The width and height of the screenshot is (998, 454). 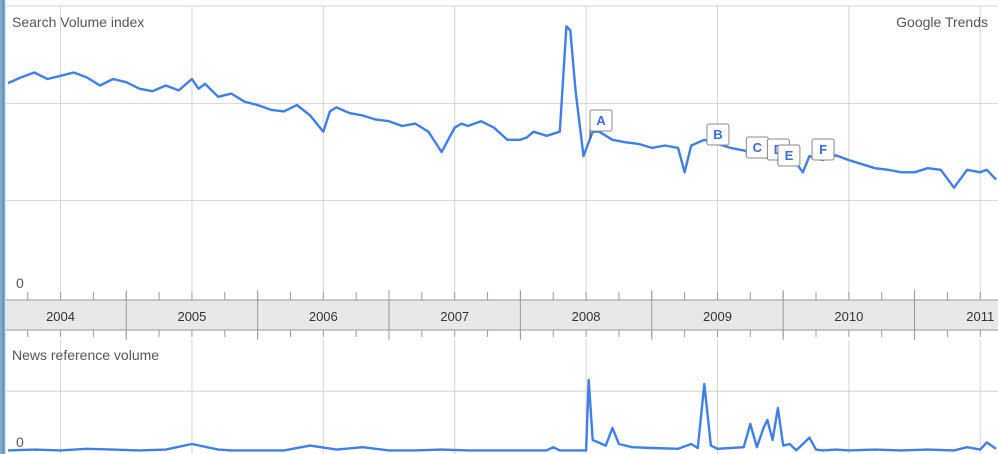 What do you see at coordinates (78, 22) in the screenshot?
I see `top-panel-label: Search Volume index` at bounding box center [78, 22].